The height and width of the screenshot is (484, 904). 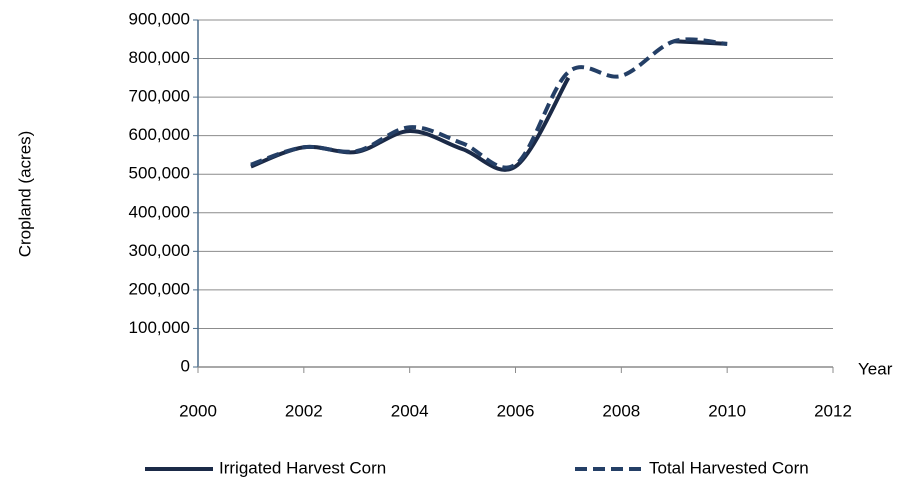 I want to click on x-axis-label: Year, so click(x=875, y=368).